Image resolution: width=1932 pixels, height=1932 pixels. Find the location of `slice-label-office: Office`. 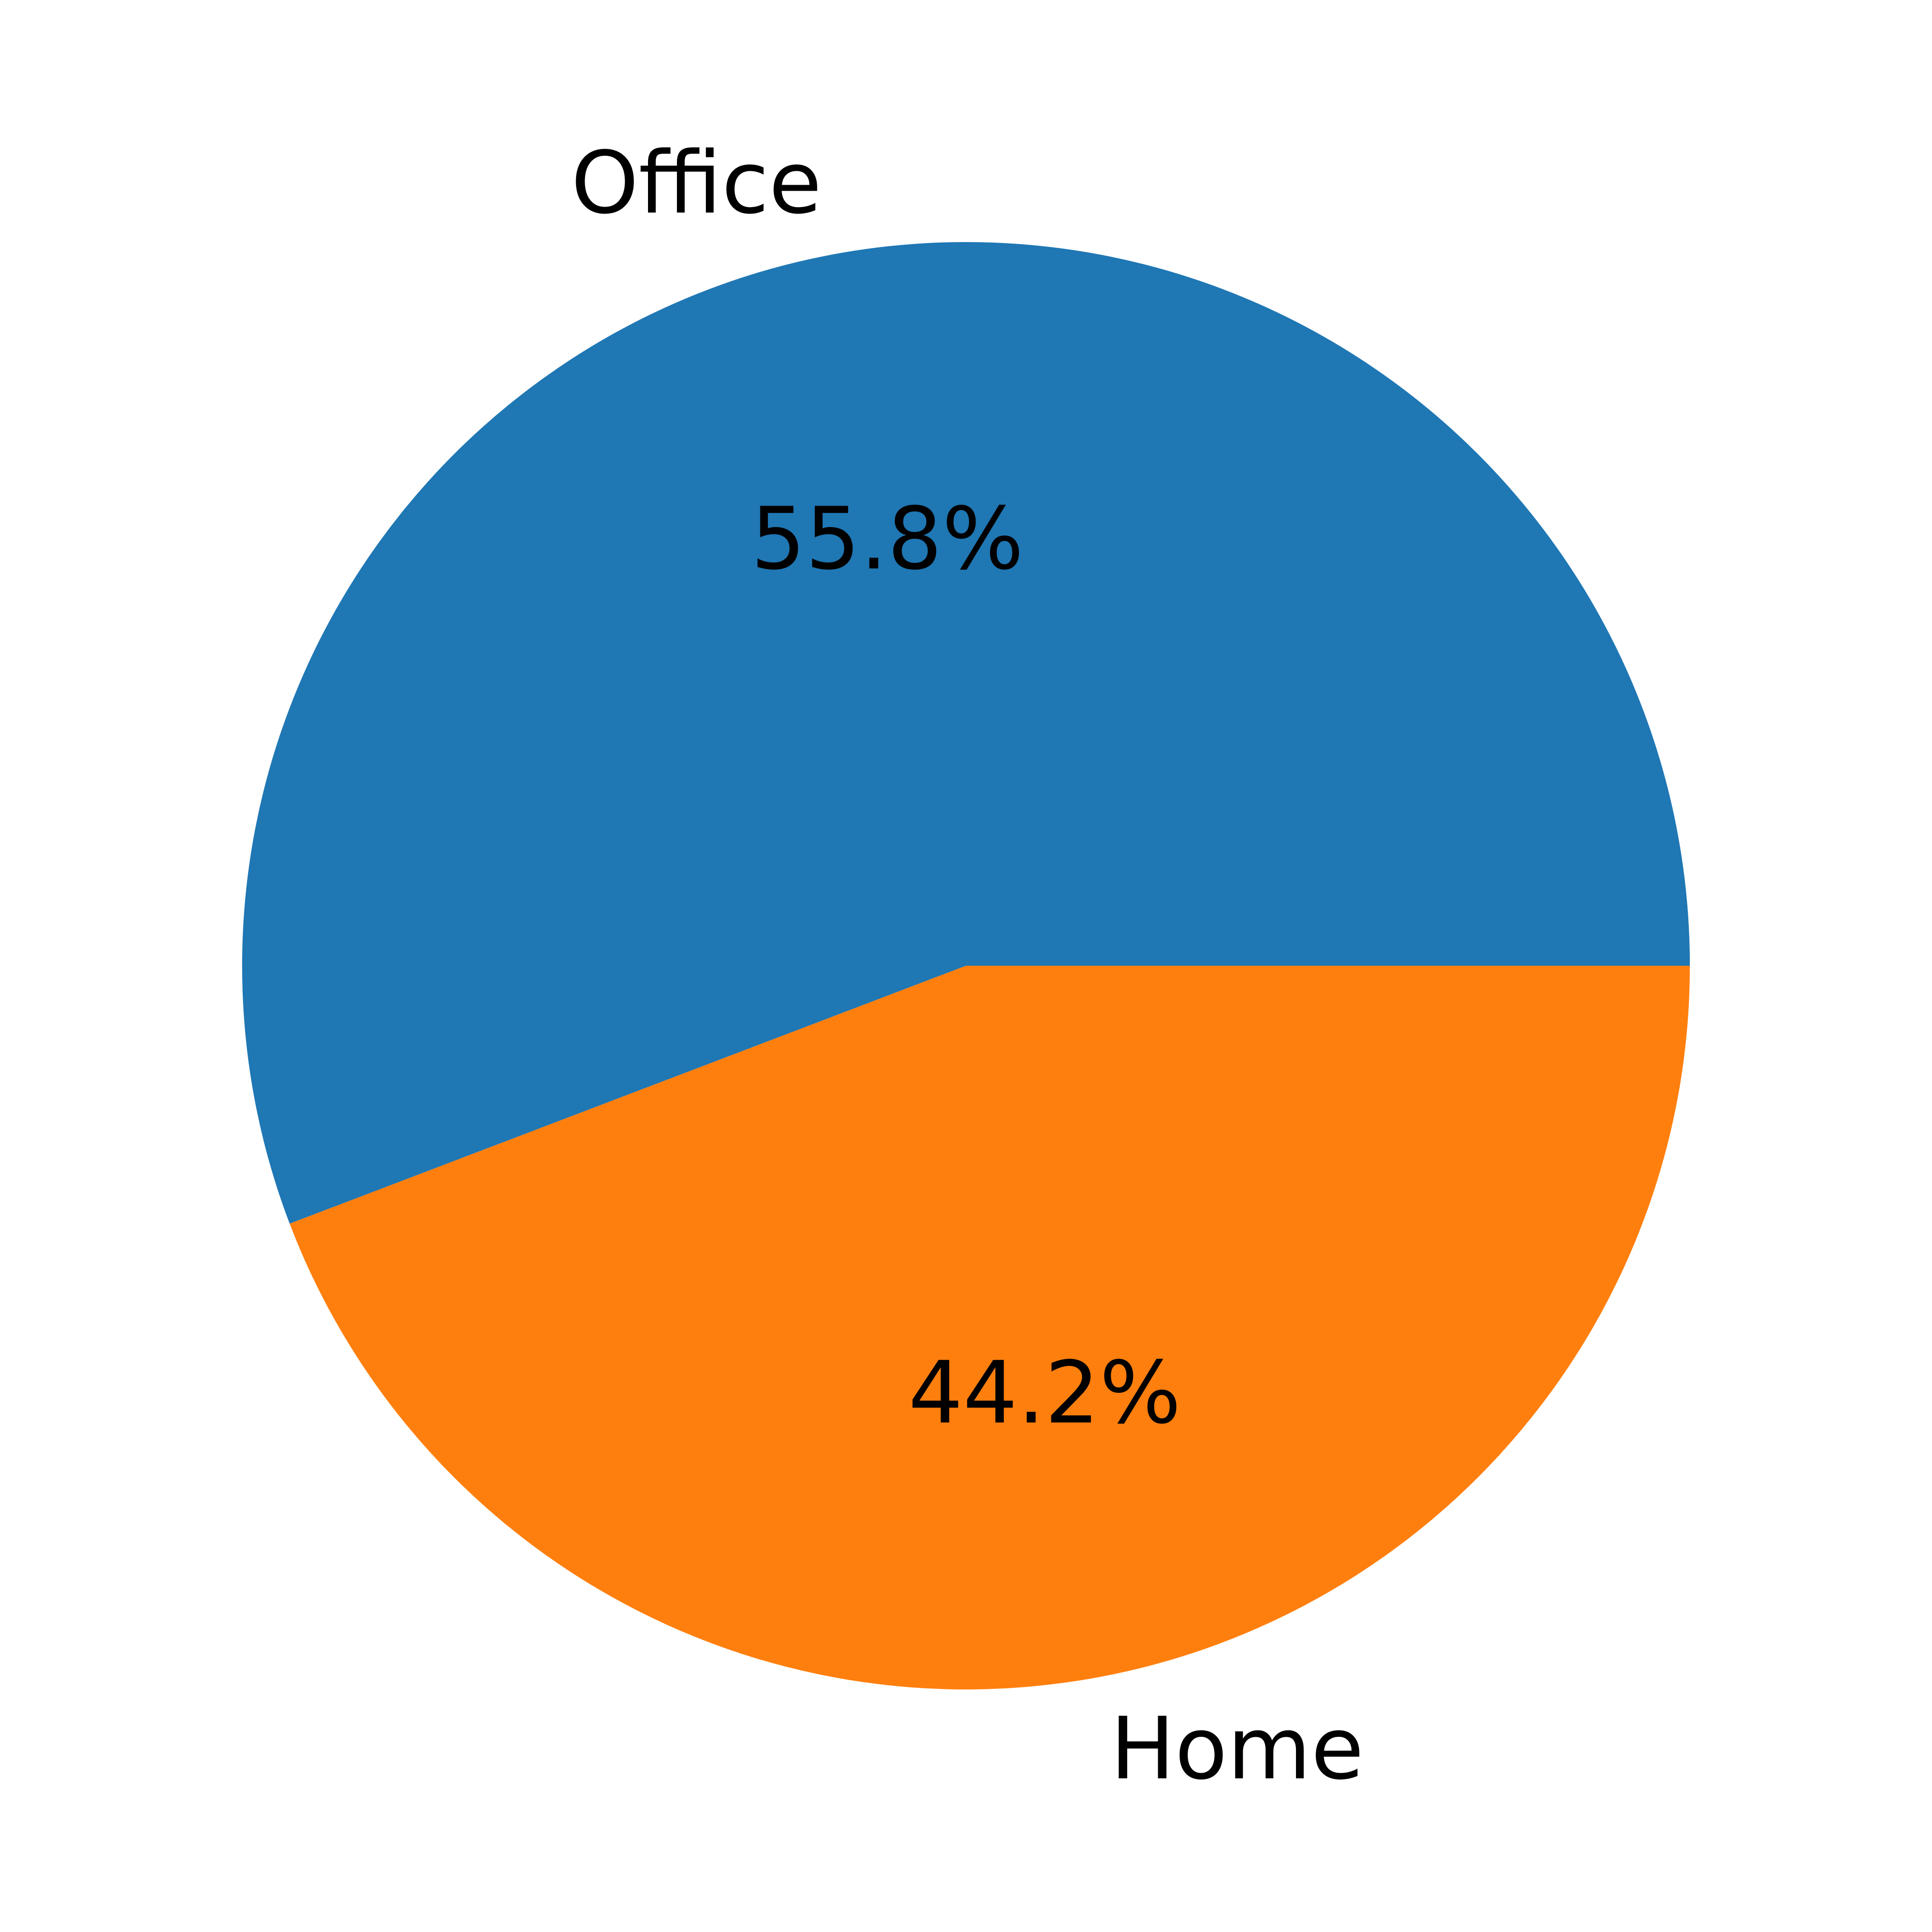

slice-label-office: Office is located at coordinates (696, 183).